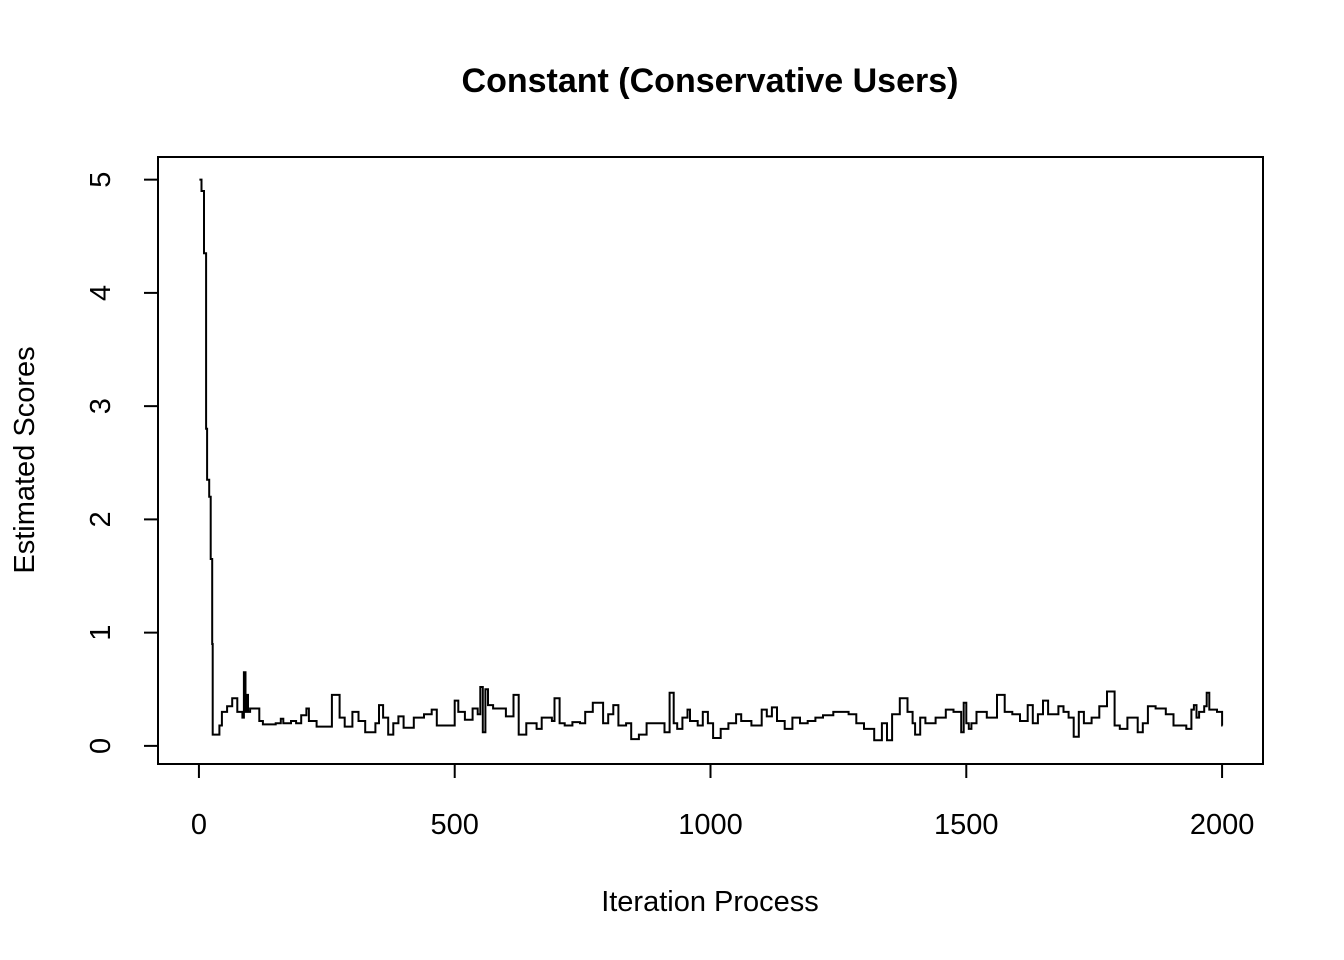 The image size is (1344, 960). What do you see at coordinates (710, 902) in the screenshot?
I see `x-axis-title: Iteration Process` at bounding box center [710, 902].